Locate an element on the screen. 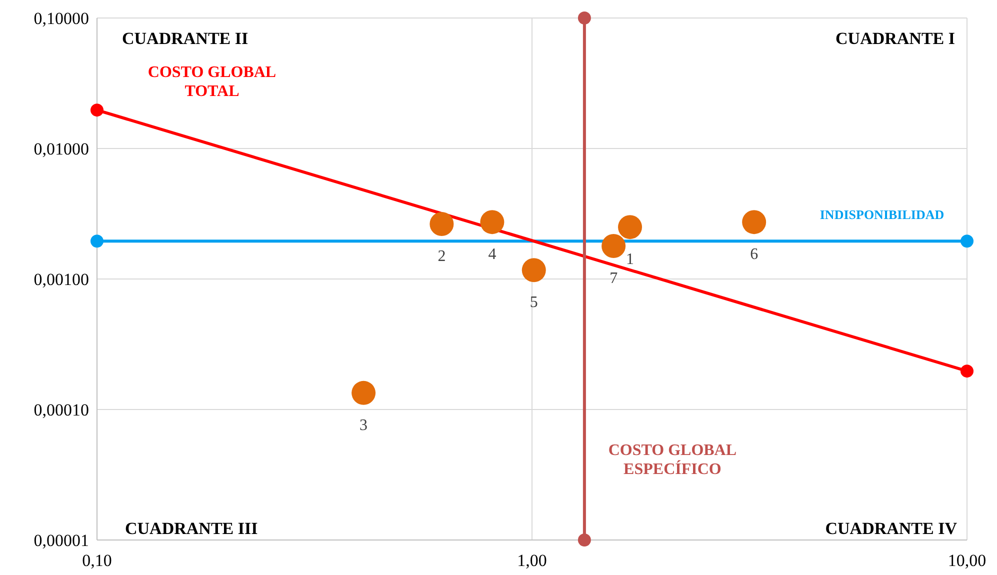 This screenshot has height=575, width=997. x-tick-label: 10,00 is located at coordinates (967, 560).